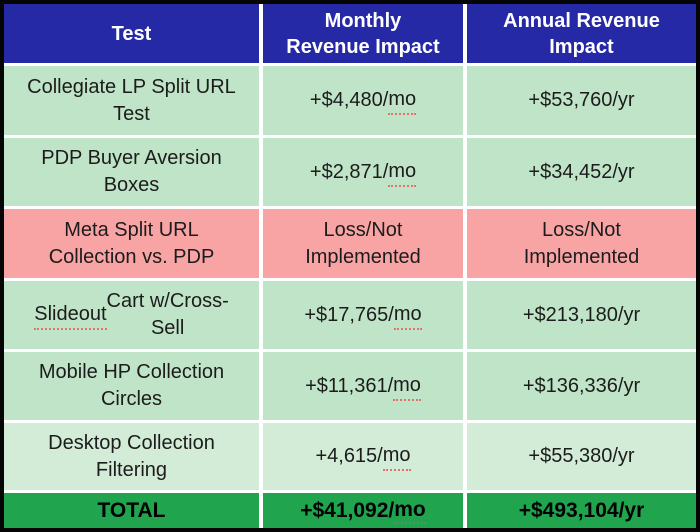  Describe the element at coordinates (347, 510) in the screenshot. I see `total-monthly-text: +$41,092/` at that location.